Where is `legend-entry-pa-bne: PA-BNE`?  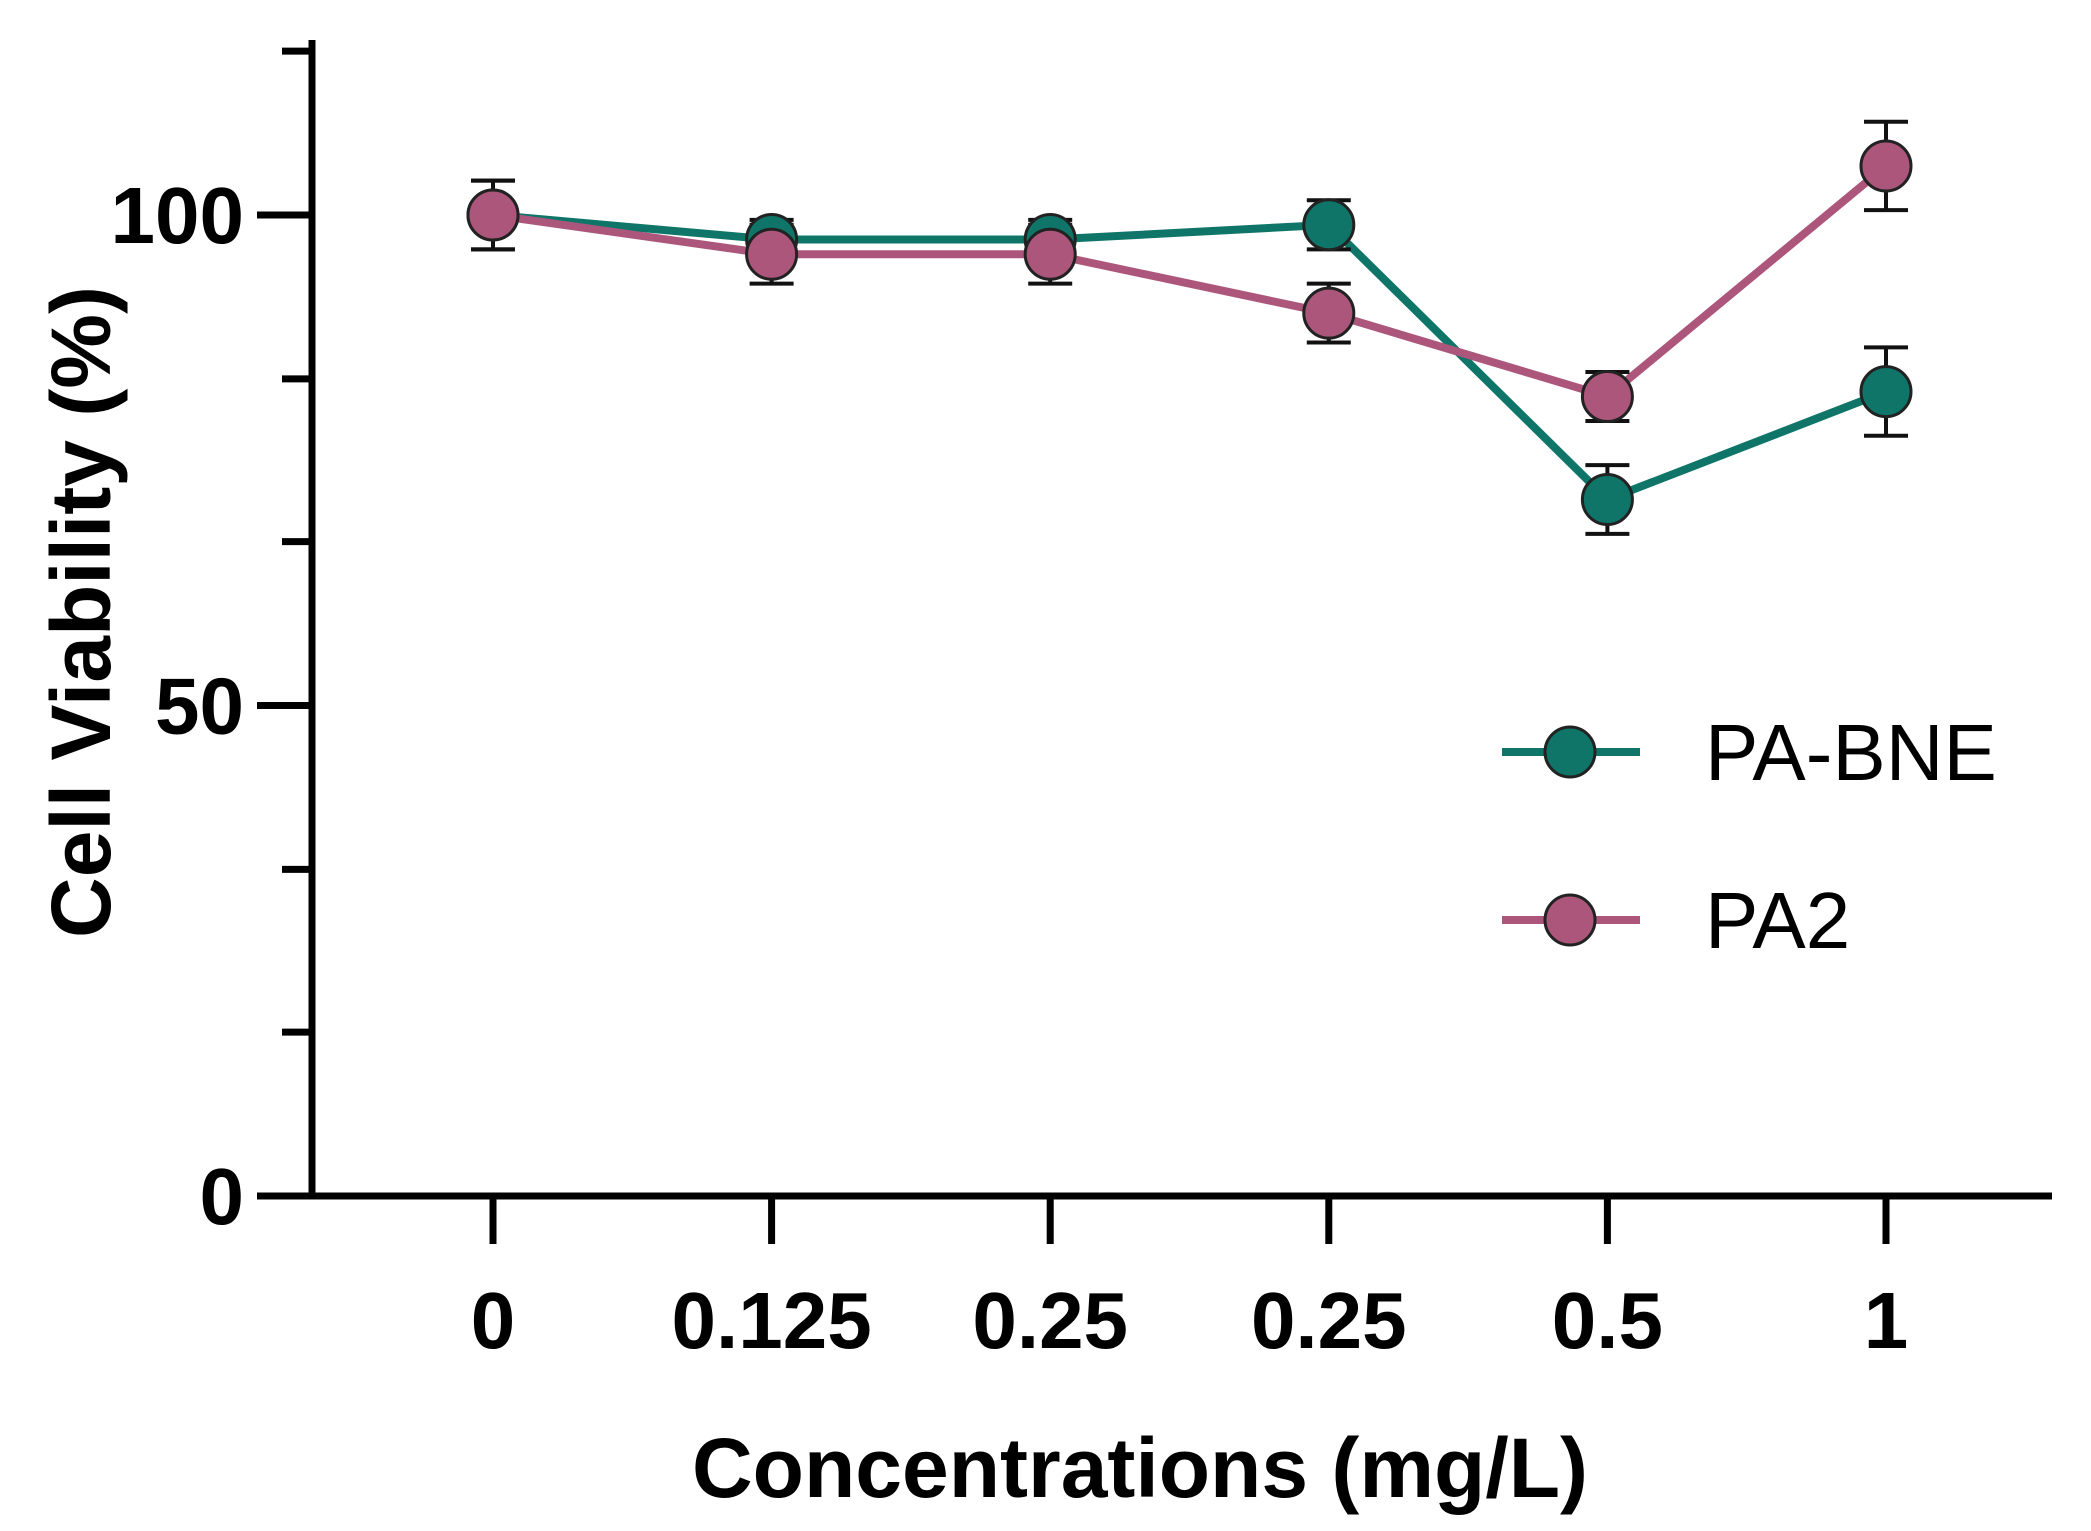 legend-entry-pa-bne: PA-BNE is located at coordinates (1749, 752).